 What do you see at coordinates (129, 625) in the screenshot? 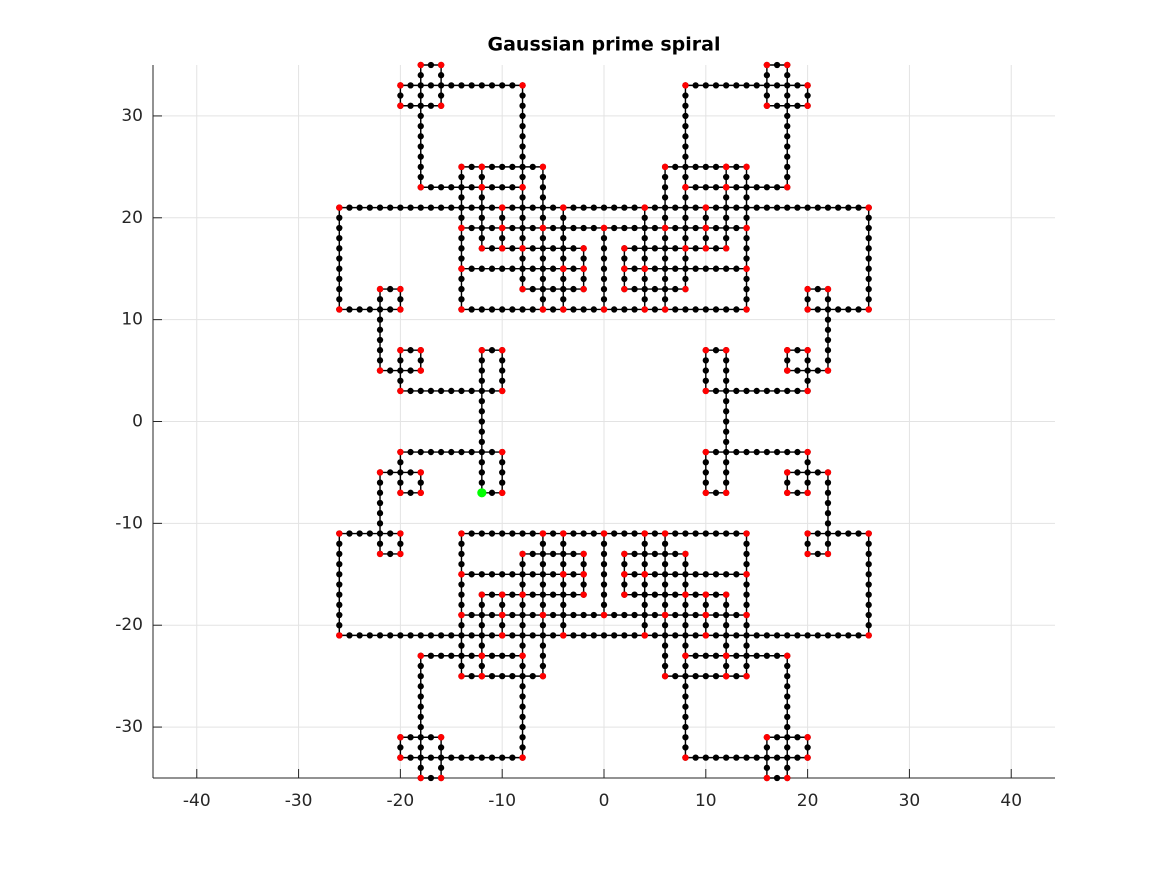
I see `y-tick-label: -20` at bounding box center [129, 625].